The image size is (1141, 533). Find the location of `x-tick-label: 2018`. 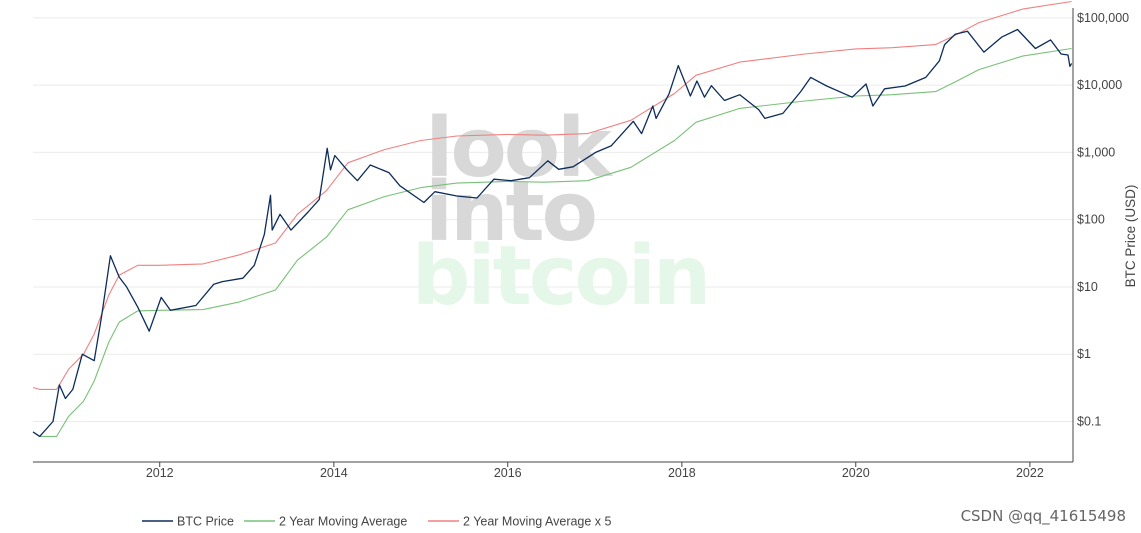

x-tick-label: 2018 is located at coordinates (682, 473).